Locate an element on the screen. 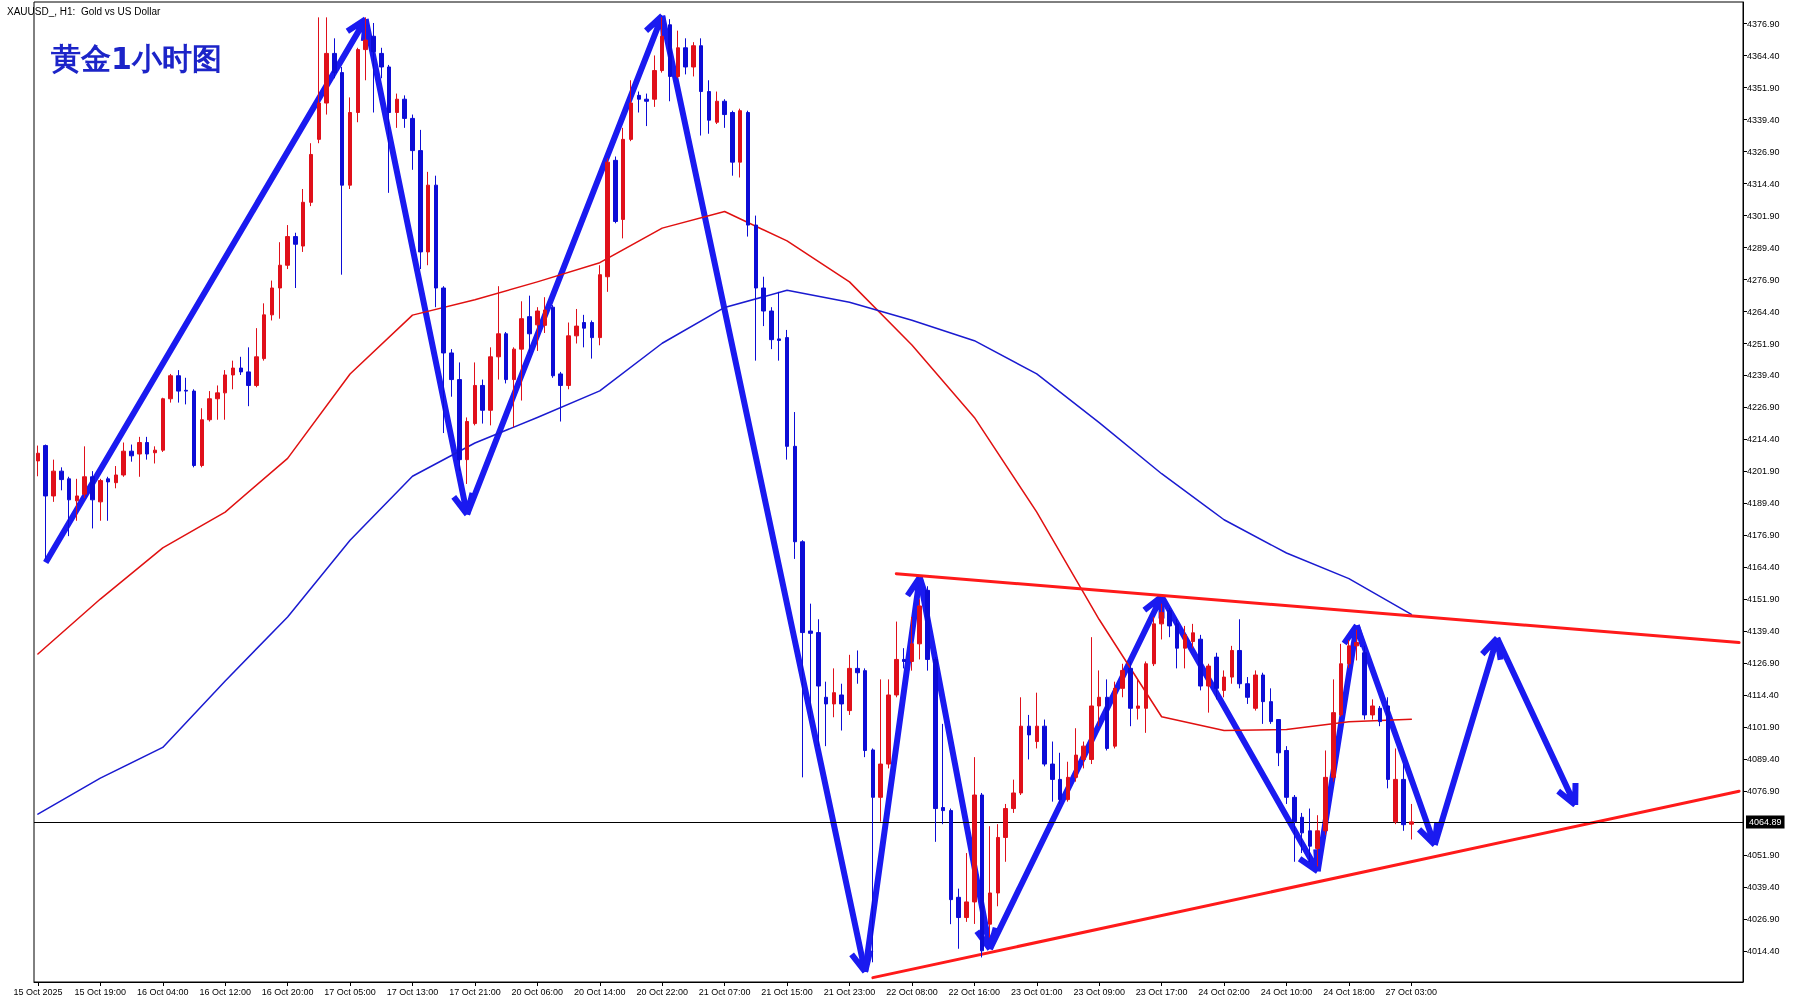  y-tick-label: 4189.40 is located at coordinates (1763, 503).